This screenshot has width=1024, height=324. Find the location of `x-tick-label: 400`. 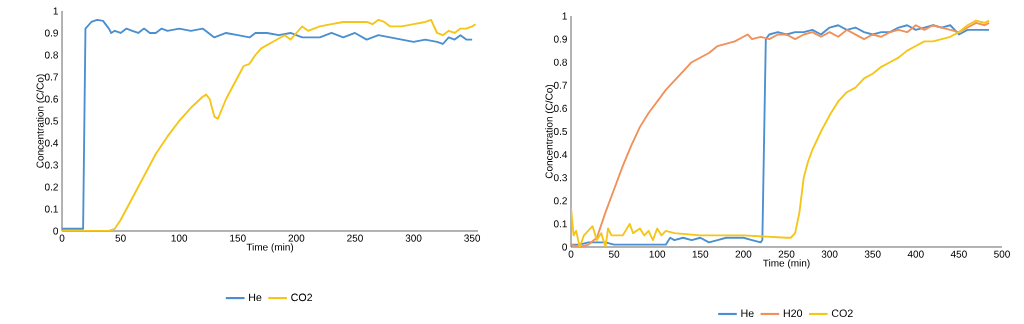

x-tick-label: 400 is located at coordinates (915, 254).